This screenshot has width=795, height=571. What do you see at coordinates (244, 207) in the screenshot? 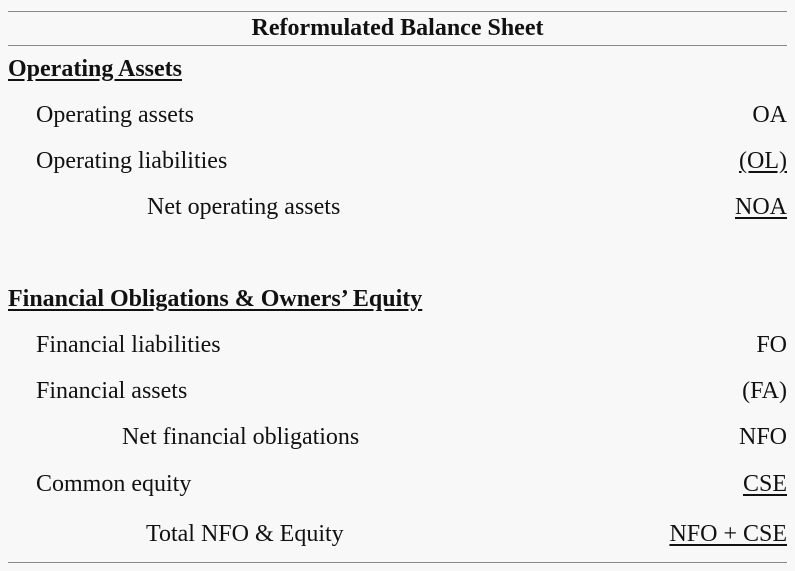
I see `row-label-net-operating-assets: Net operating assets` at bounding box center [244, 207].